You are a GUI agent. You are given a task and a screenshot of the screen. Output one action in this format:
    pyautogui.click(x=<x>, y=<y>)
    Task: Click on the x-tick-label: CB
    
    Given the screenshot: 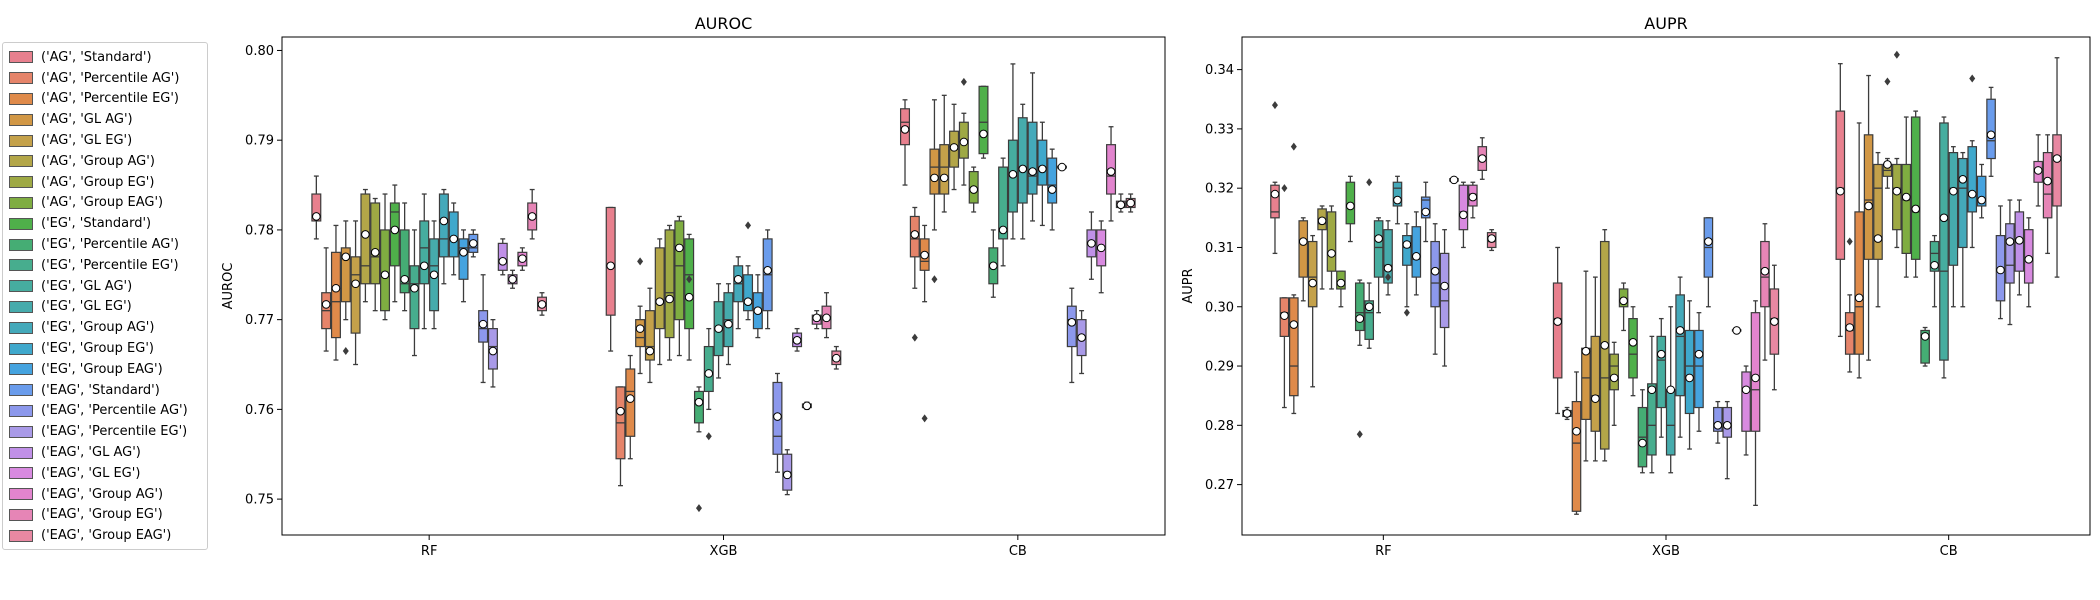 What is the action you would take?
    pyautogui.click(x=1018, y=551)
    